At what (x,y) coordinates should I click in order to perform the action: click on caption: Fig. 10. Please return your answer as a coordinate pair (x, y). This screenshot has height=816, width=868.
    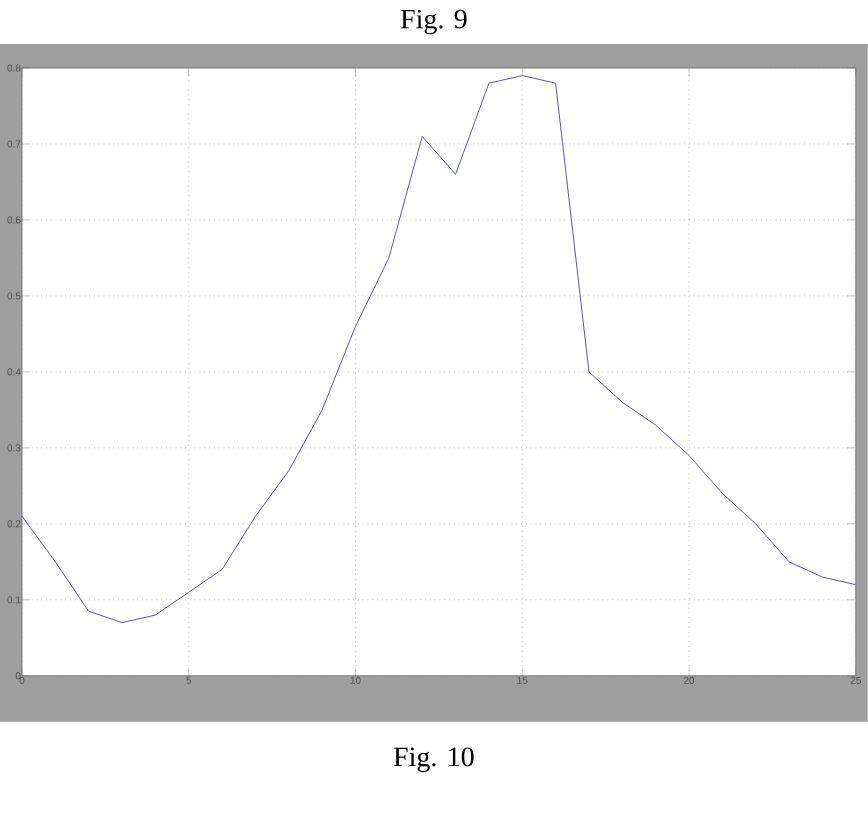
    Looking at the image, I should click on (433, 760).